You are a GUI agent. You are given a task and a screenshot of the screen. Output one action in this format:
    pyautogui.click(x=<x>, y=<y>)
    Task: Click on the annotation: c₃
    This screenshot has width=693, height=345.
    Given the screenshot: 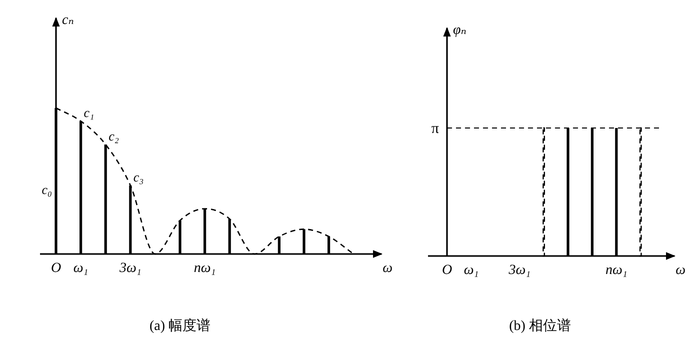 What is the action you would take?
    pyautogui.click(x=138, y=176)
    